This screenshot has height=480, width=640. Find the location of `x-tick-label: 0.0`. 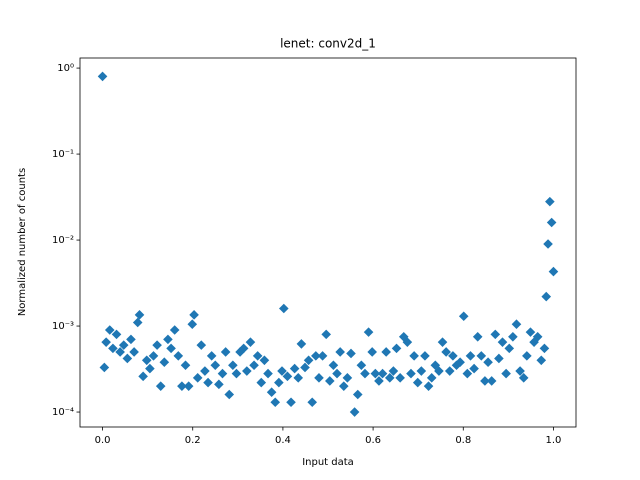

x-tick-label: 0.0 is located at coordinates (103, 440).